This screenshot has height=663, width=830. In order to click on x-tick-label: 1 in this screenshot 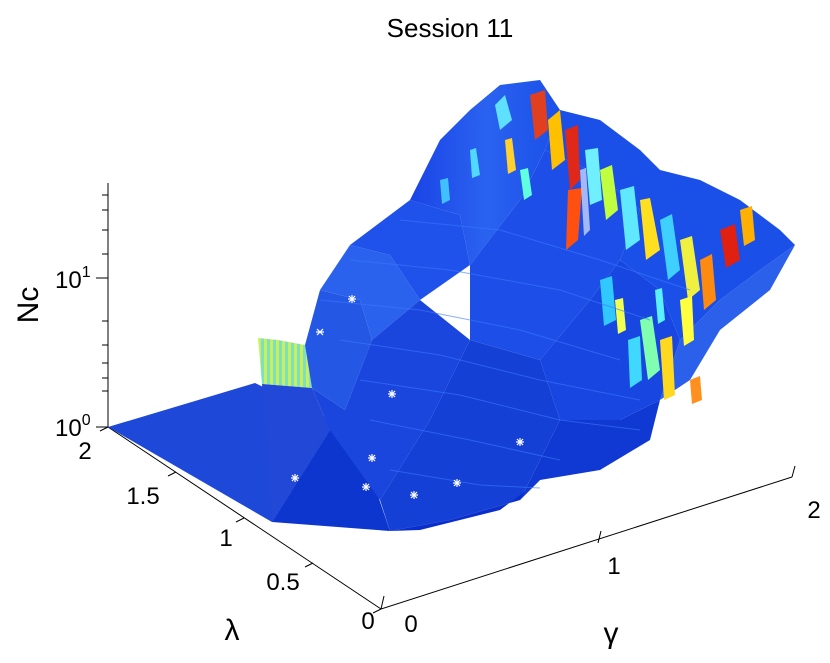, I will do `click(613, 566)`.